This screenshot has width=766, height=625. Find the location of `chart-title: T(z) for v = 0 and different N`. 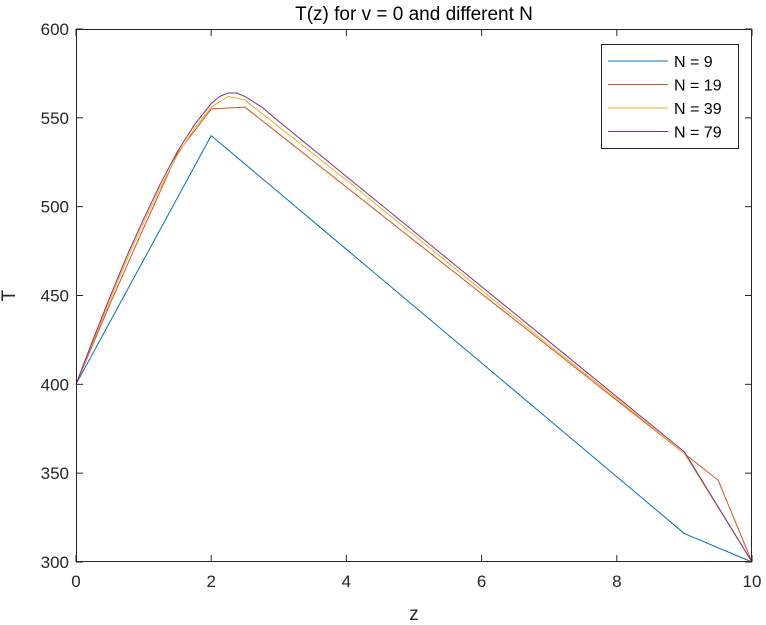

chart-title: T(z) for v = 0 and different N is located at coordinates (414, 14).